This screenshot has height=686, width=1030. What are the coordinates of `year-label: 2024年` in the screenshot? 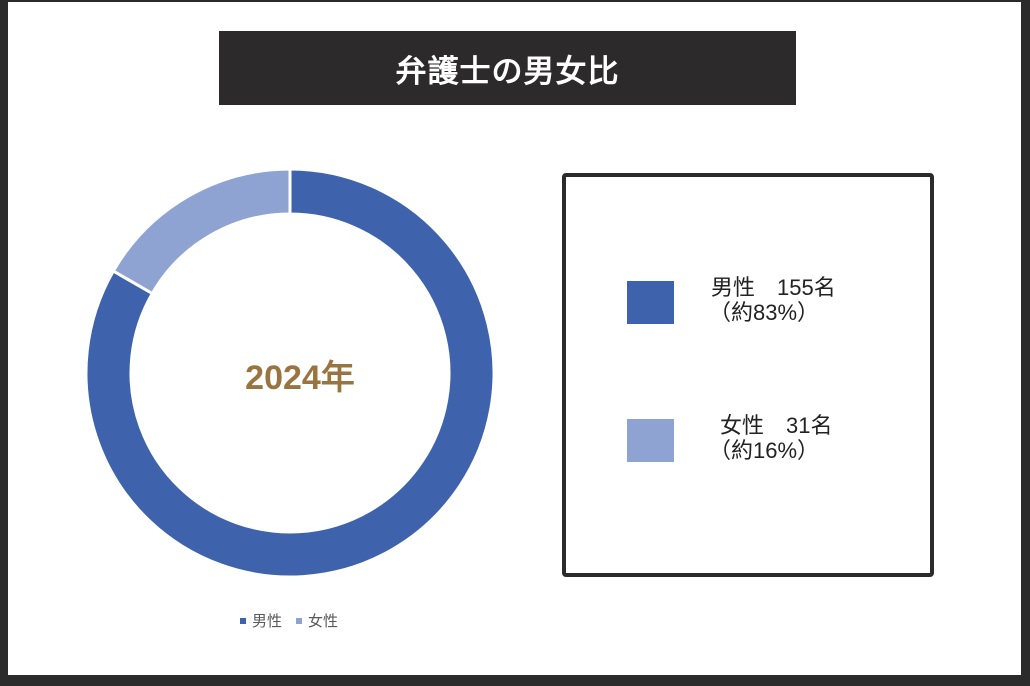 It's located at (300, 378).